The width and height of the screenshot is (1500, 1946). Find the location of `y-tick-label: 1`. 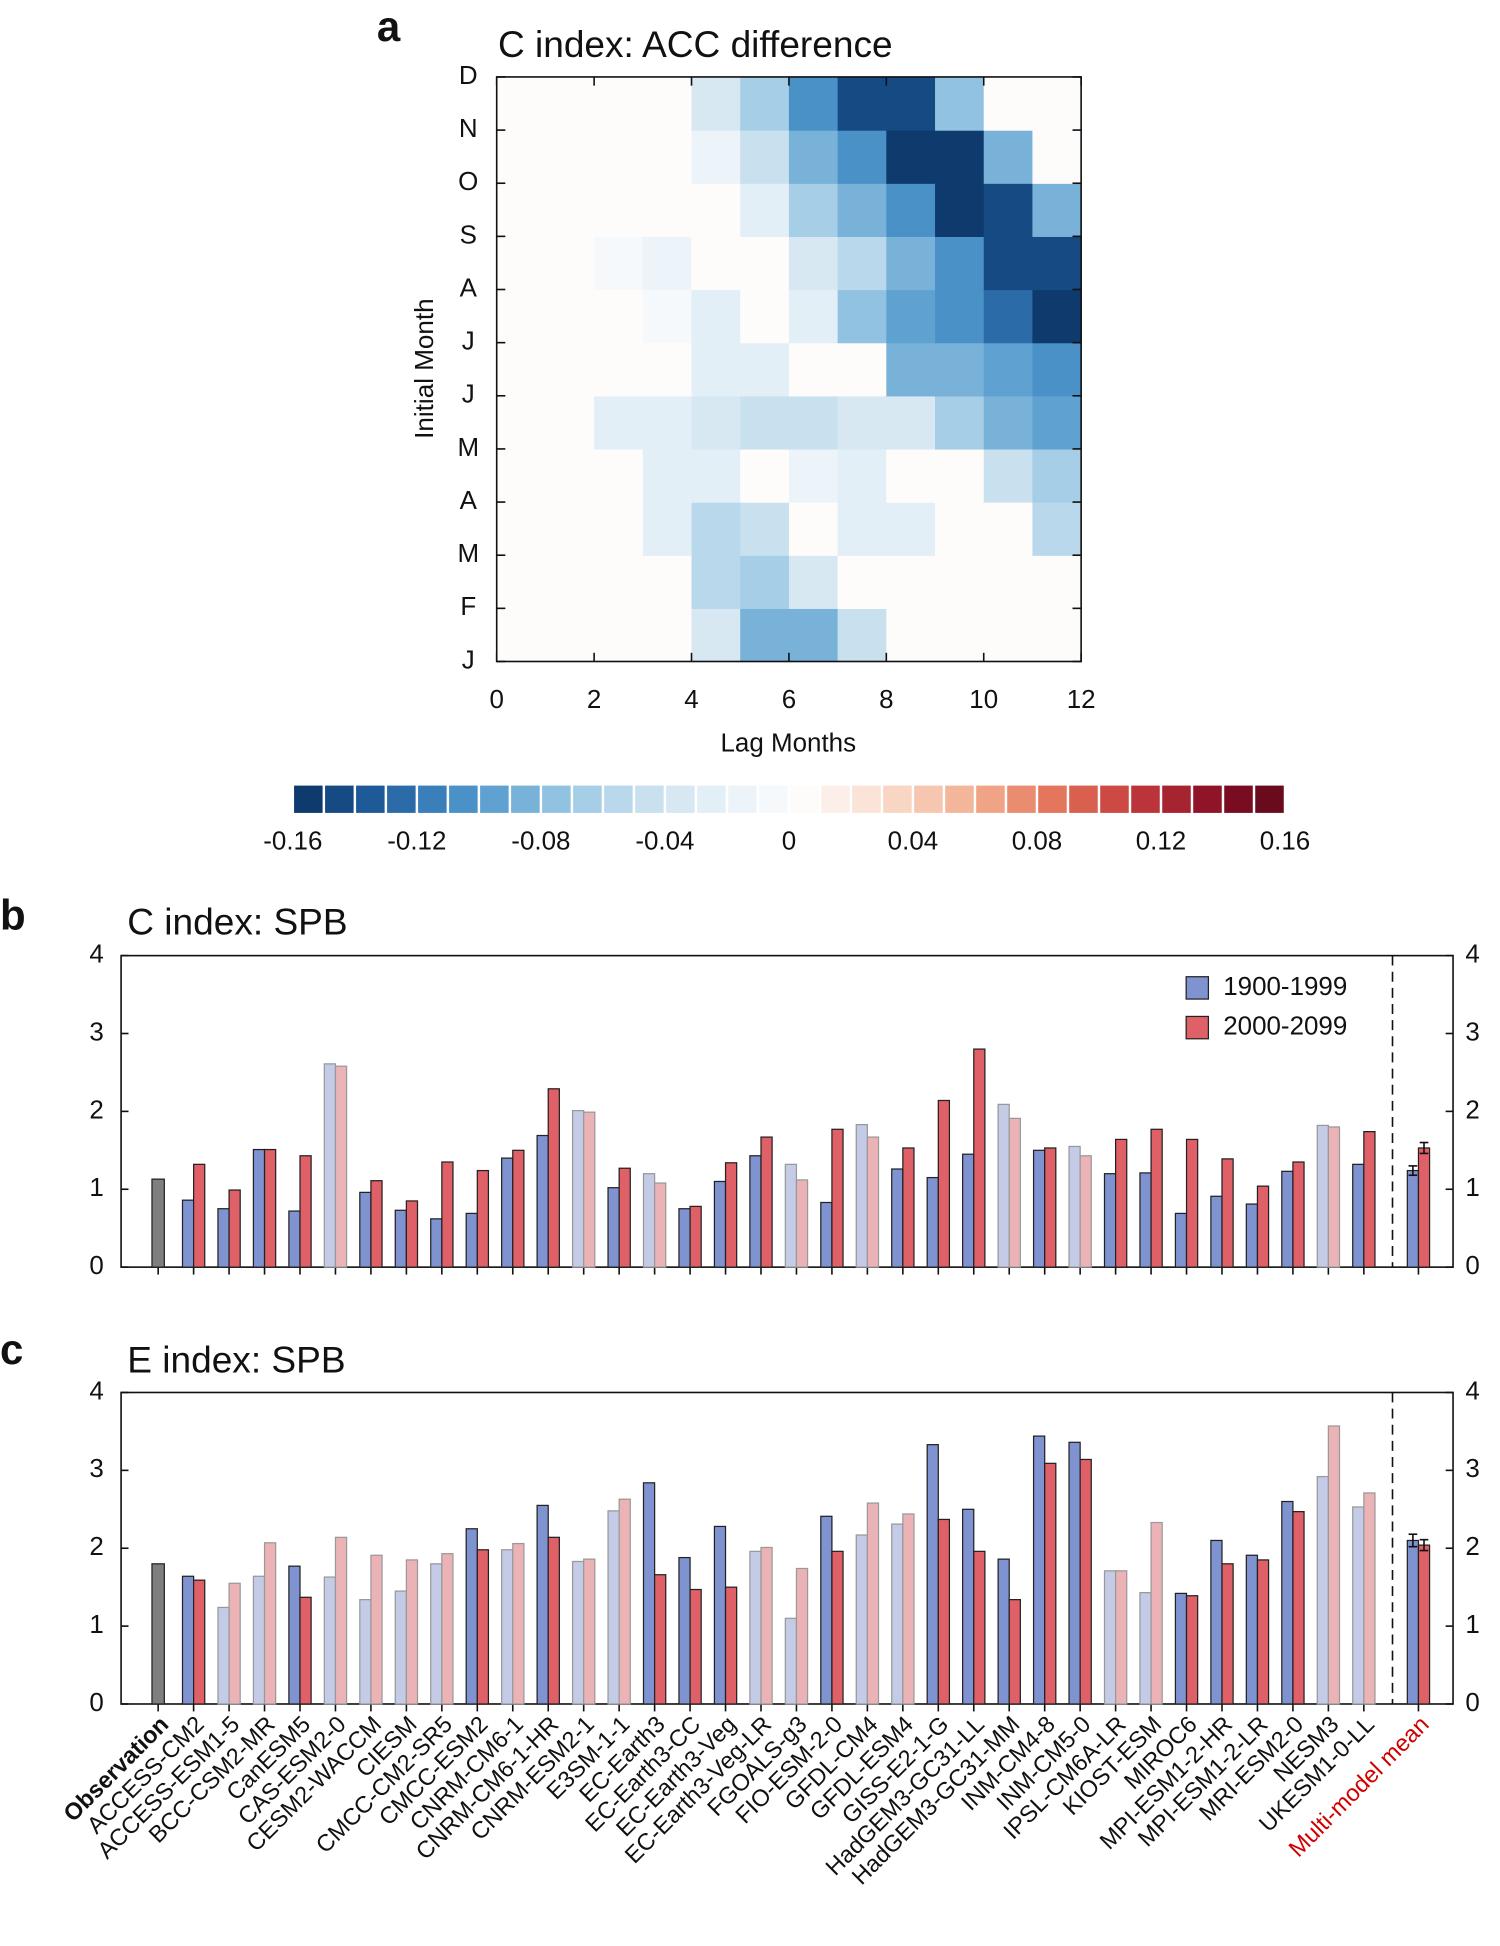

y-tick-label: 1 is located at coordinates (96, 1624).